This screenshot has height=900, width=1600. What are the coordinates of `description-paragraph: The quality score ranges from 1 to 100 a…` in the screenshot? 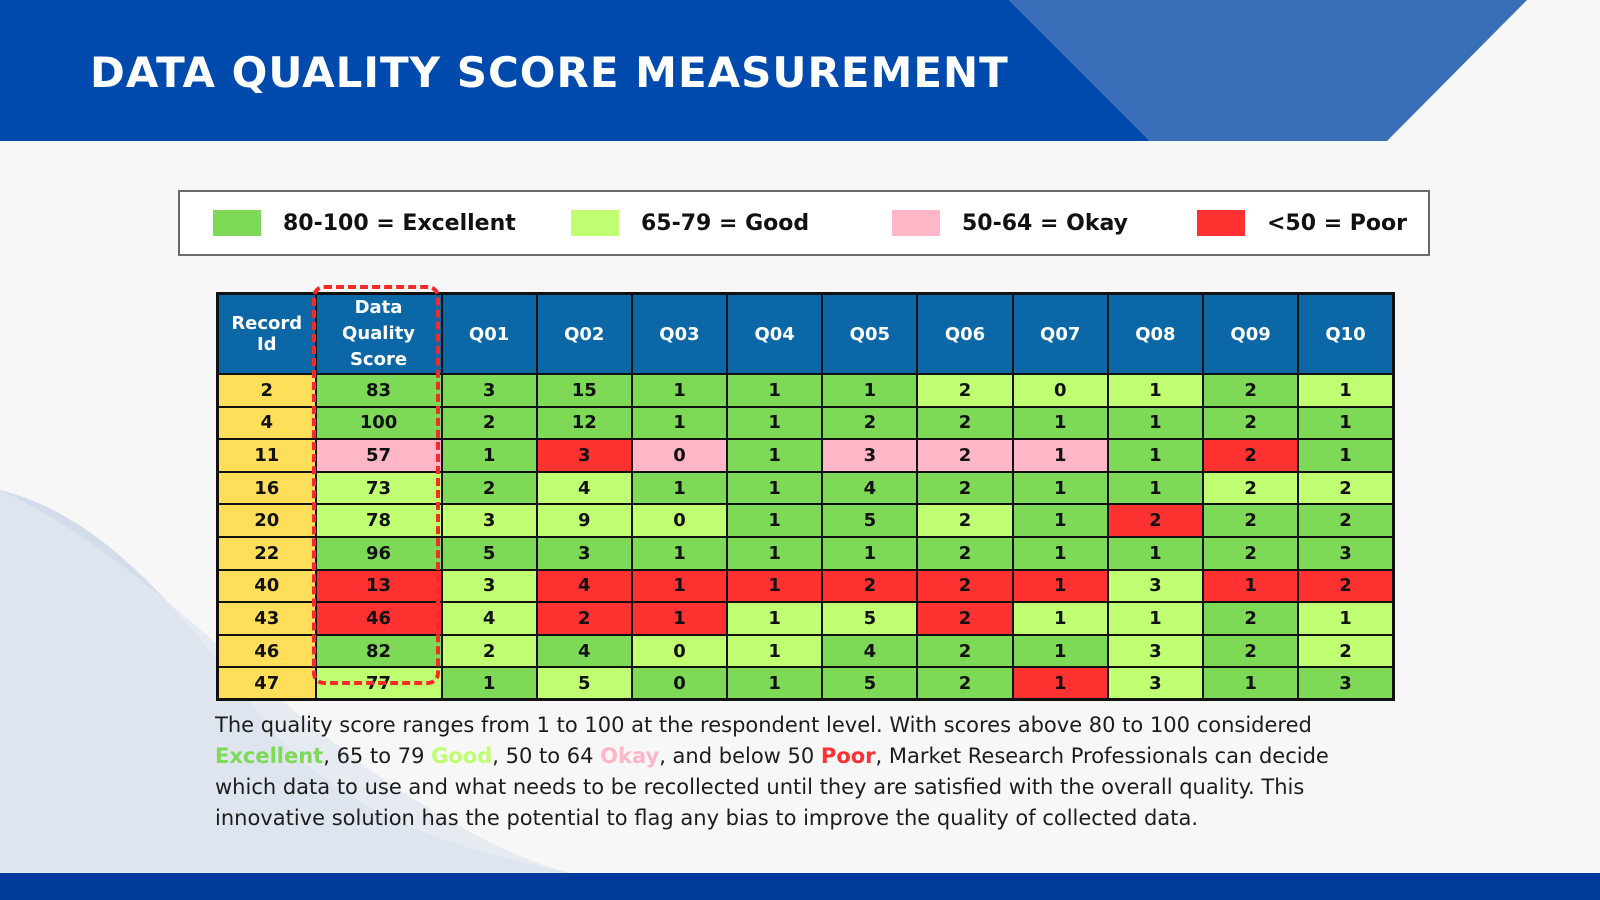 It's located at (795, 772).